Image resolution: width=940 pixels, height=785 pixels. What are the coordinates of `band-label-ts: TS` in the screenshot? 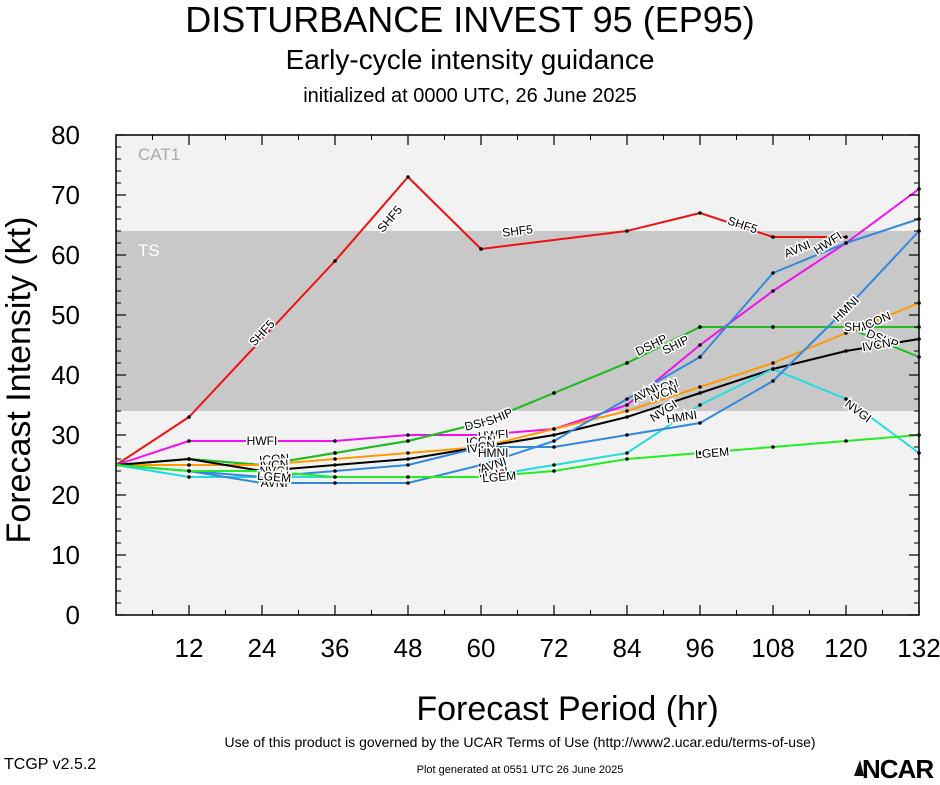 It's located at (149, 250).